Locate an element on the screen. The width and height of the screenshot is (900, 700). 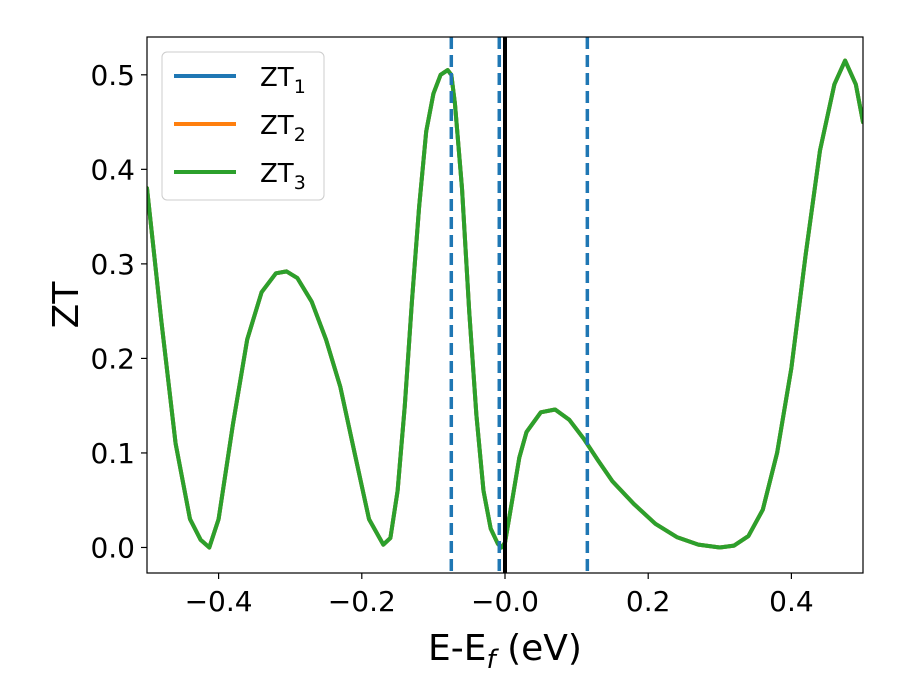
legend-label-sub: 2 is located at coordinates (300, 135).